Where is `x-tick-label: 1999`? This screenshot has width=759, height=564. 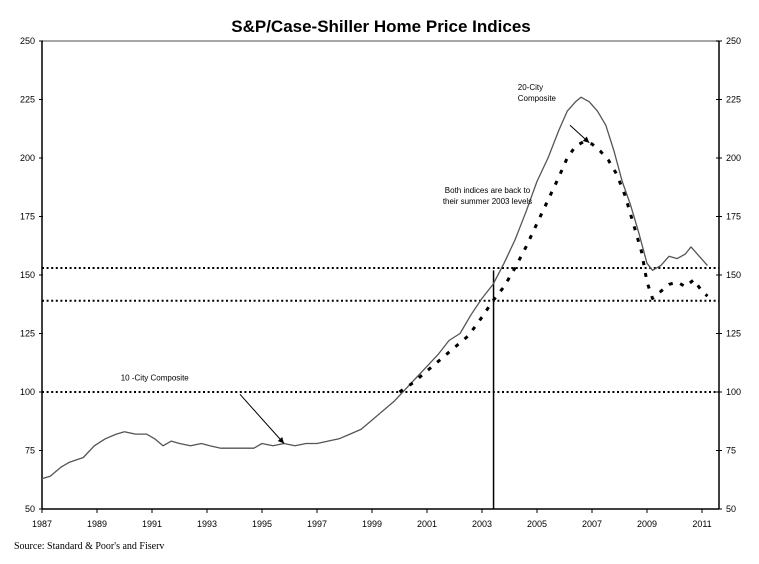
x-tick-label: 1999 is located at coordinates (372, 524).